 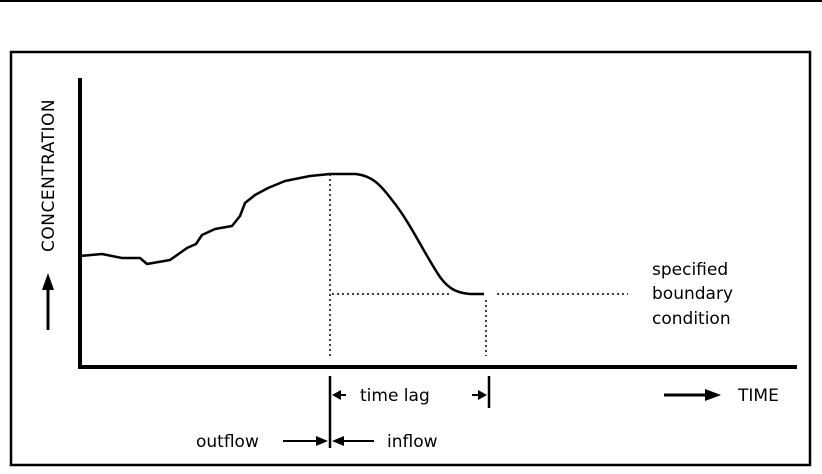 What do you see at coordinates (49, 175) in the screenshot?
I see `y-axis-label: CONCENTRATION` at bounding box center [49, 175].